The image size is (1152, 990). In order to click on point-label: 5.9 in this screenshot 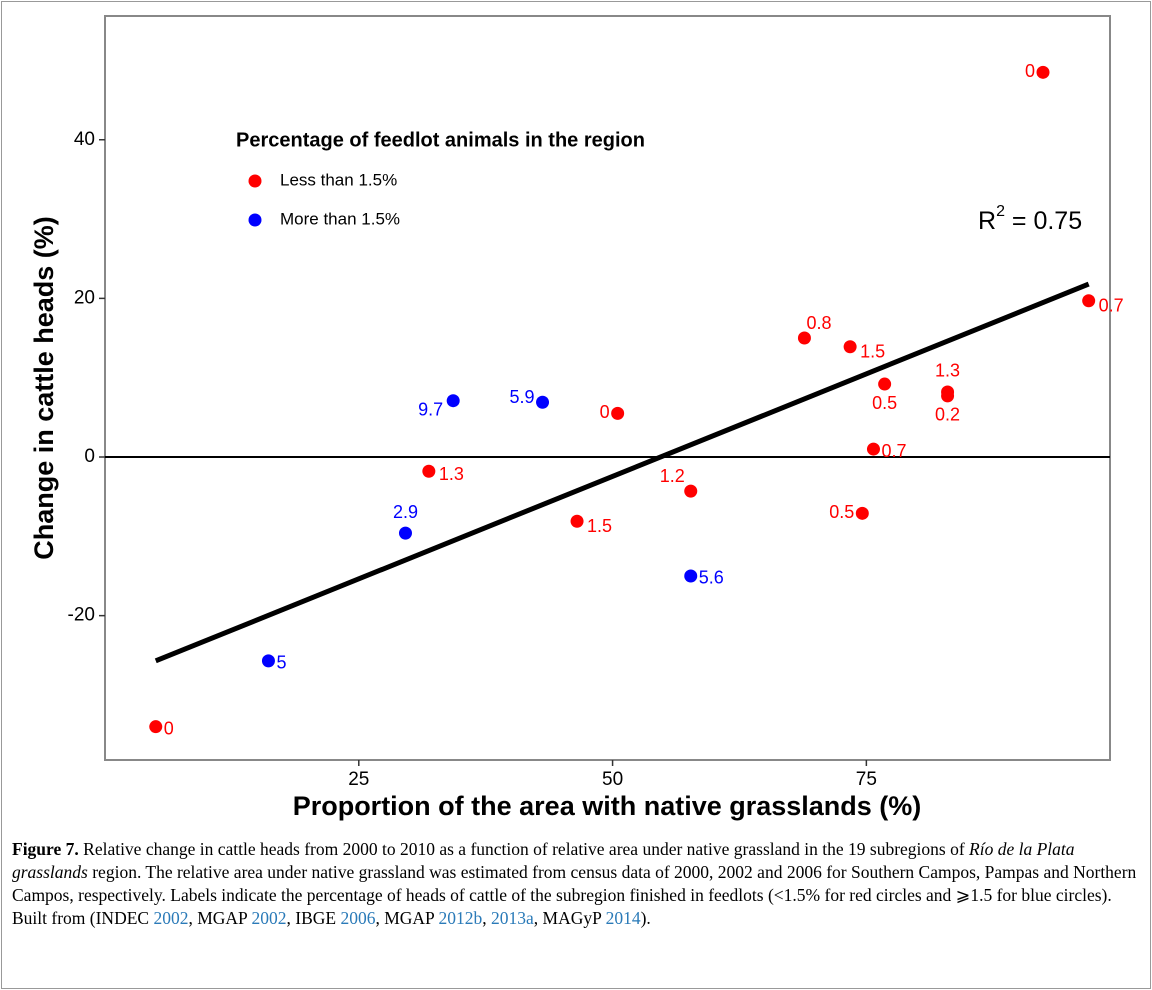, I will do `click(521, 397)`.